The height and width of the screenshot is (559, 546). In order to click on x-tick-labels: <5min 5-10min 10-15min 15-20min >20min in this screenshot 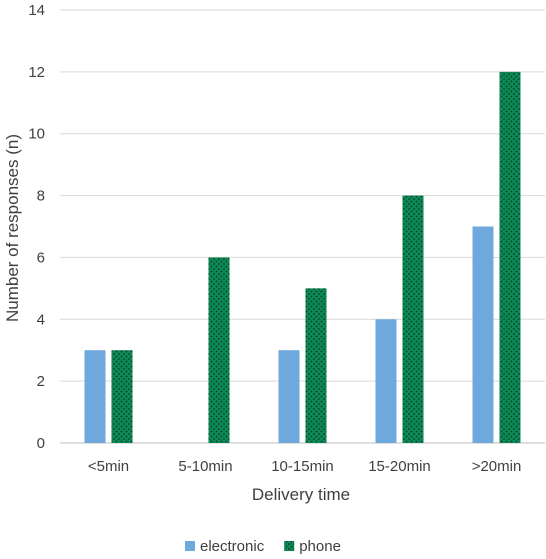, I will do `click(304, 466)`.